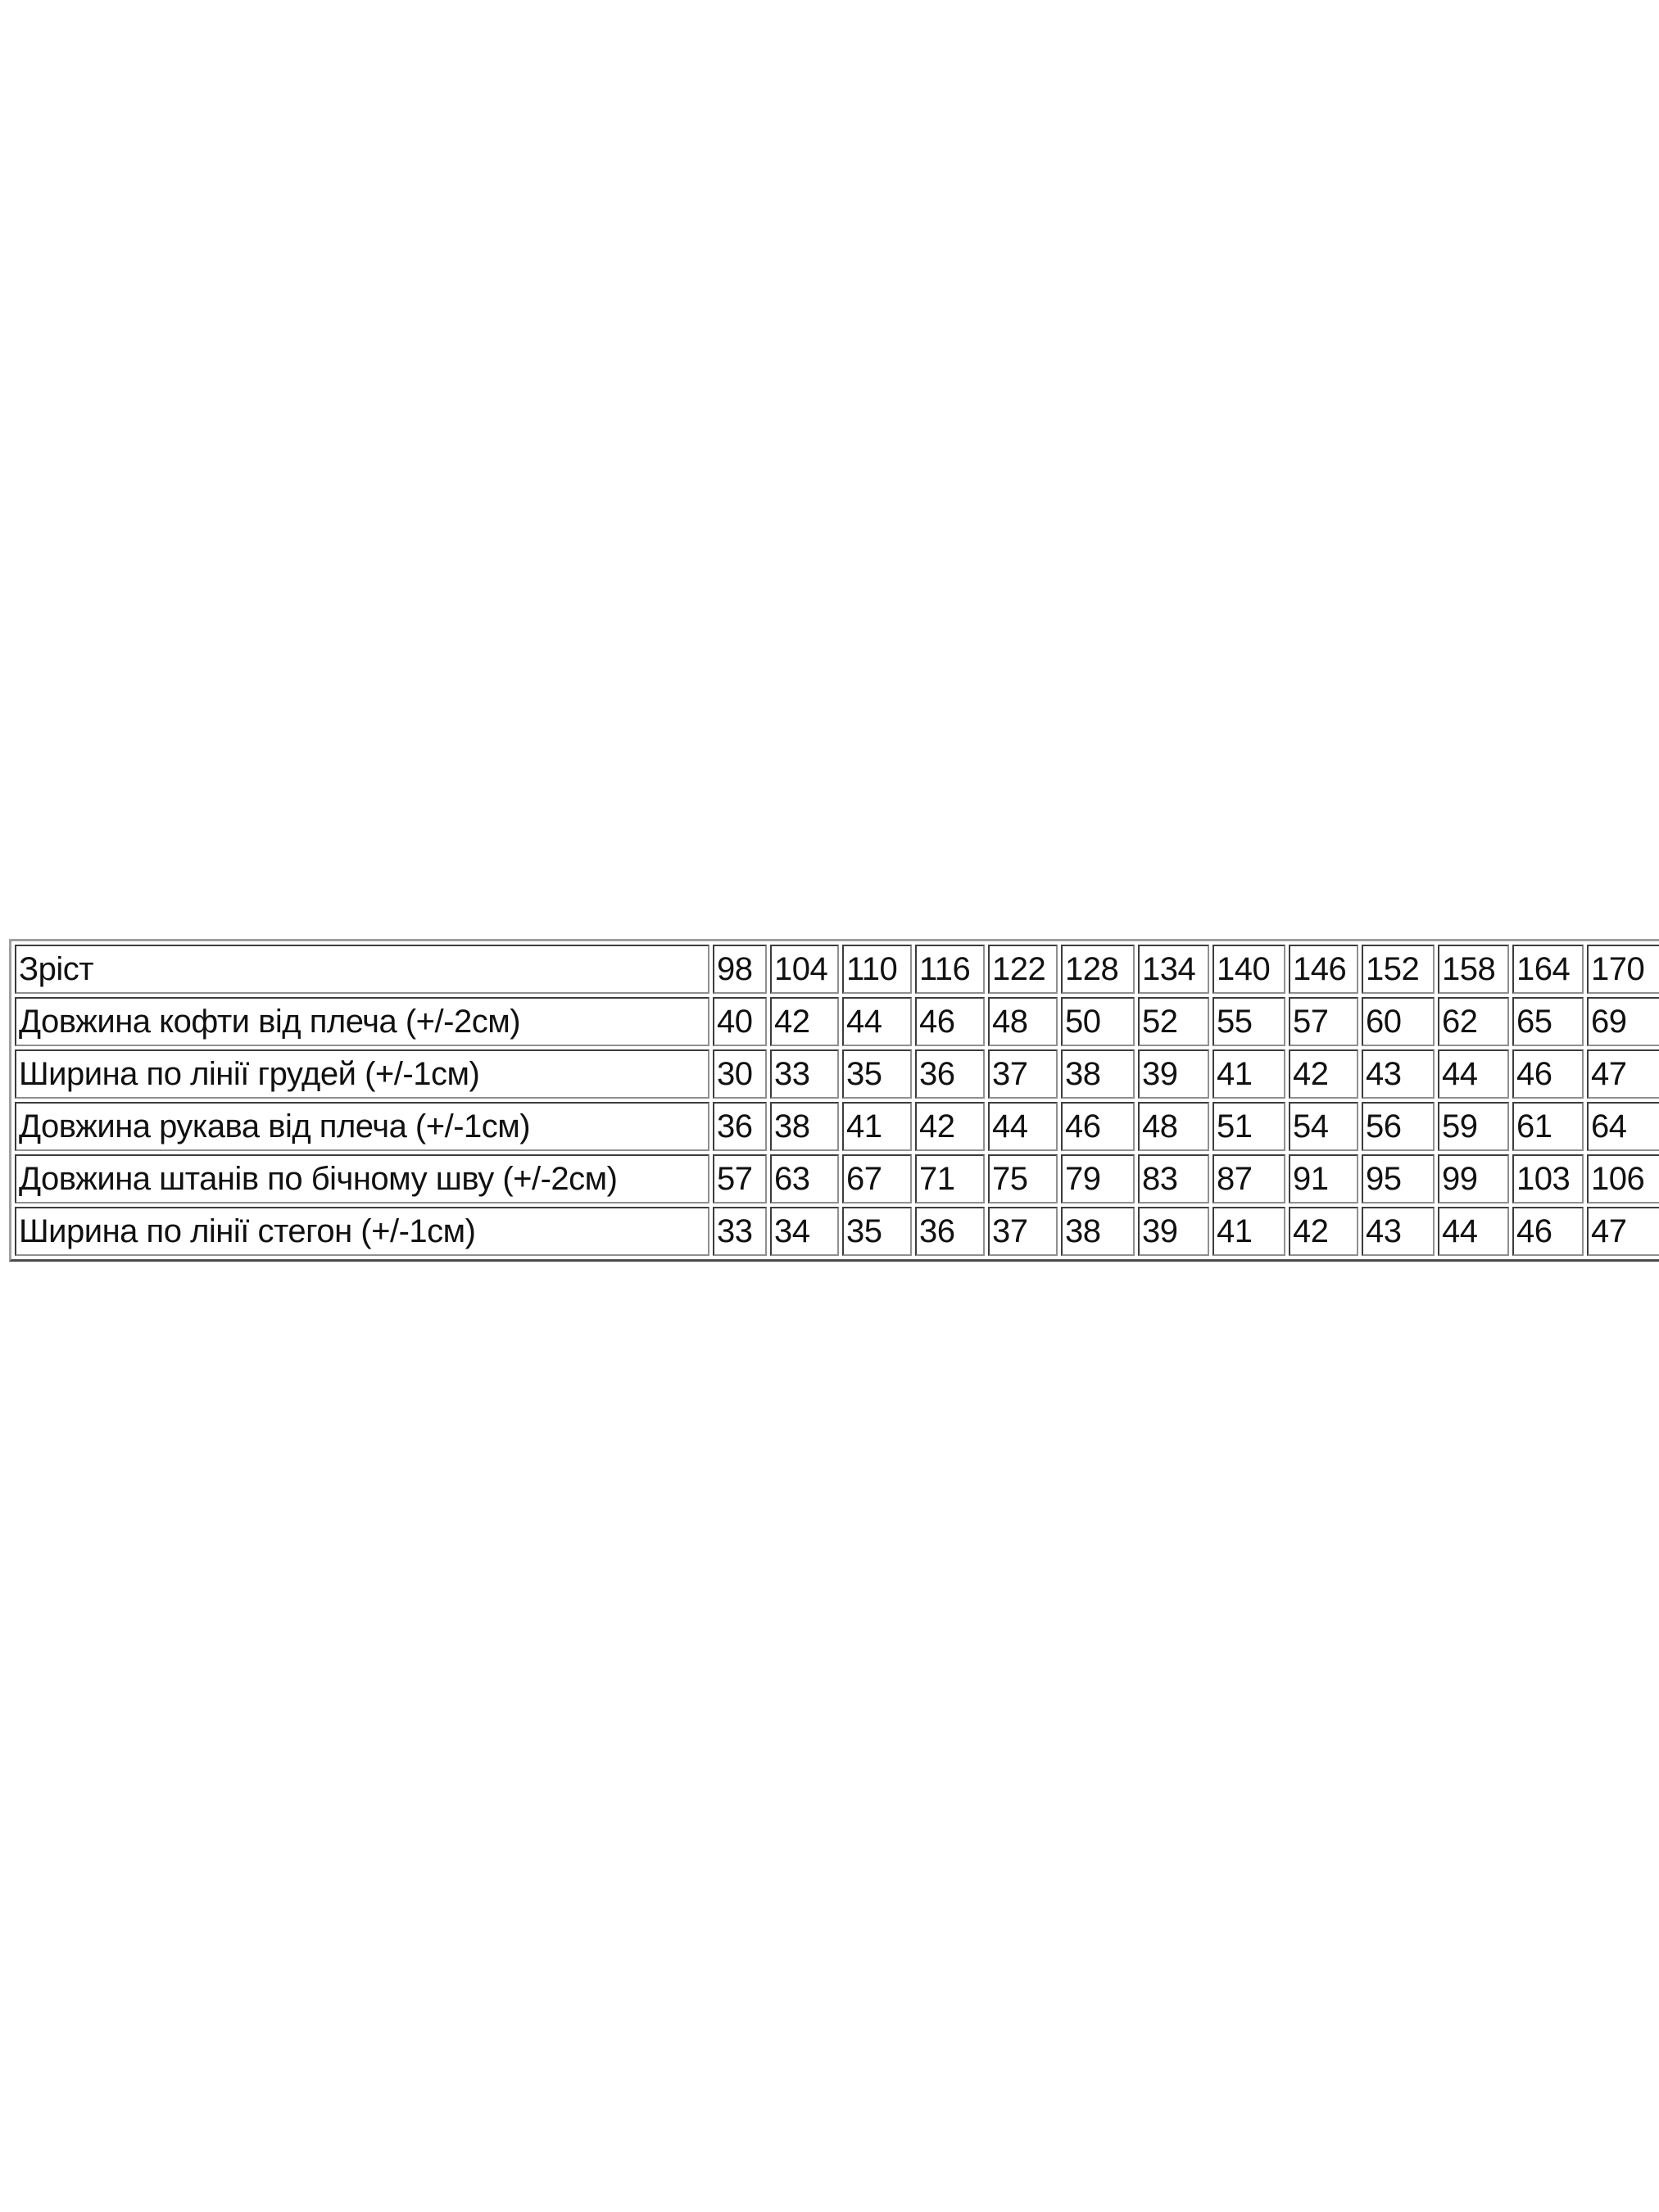 Image resolution: width=1659 pixels, height=2212 pixels. I want to click on table-cell: 164, so click(1548, 969).